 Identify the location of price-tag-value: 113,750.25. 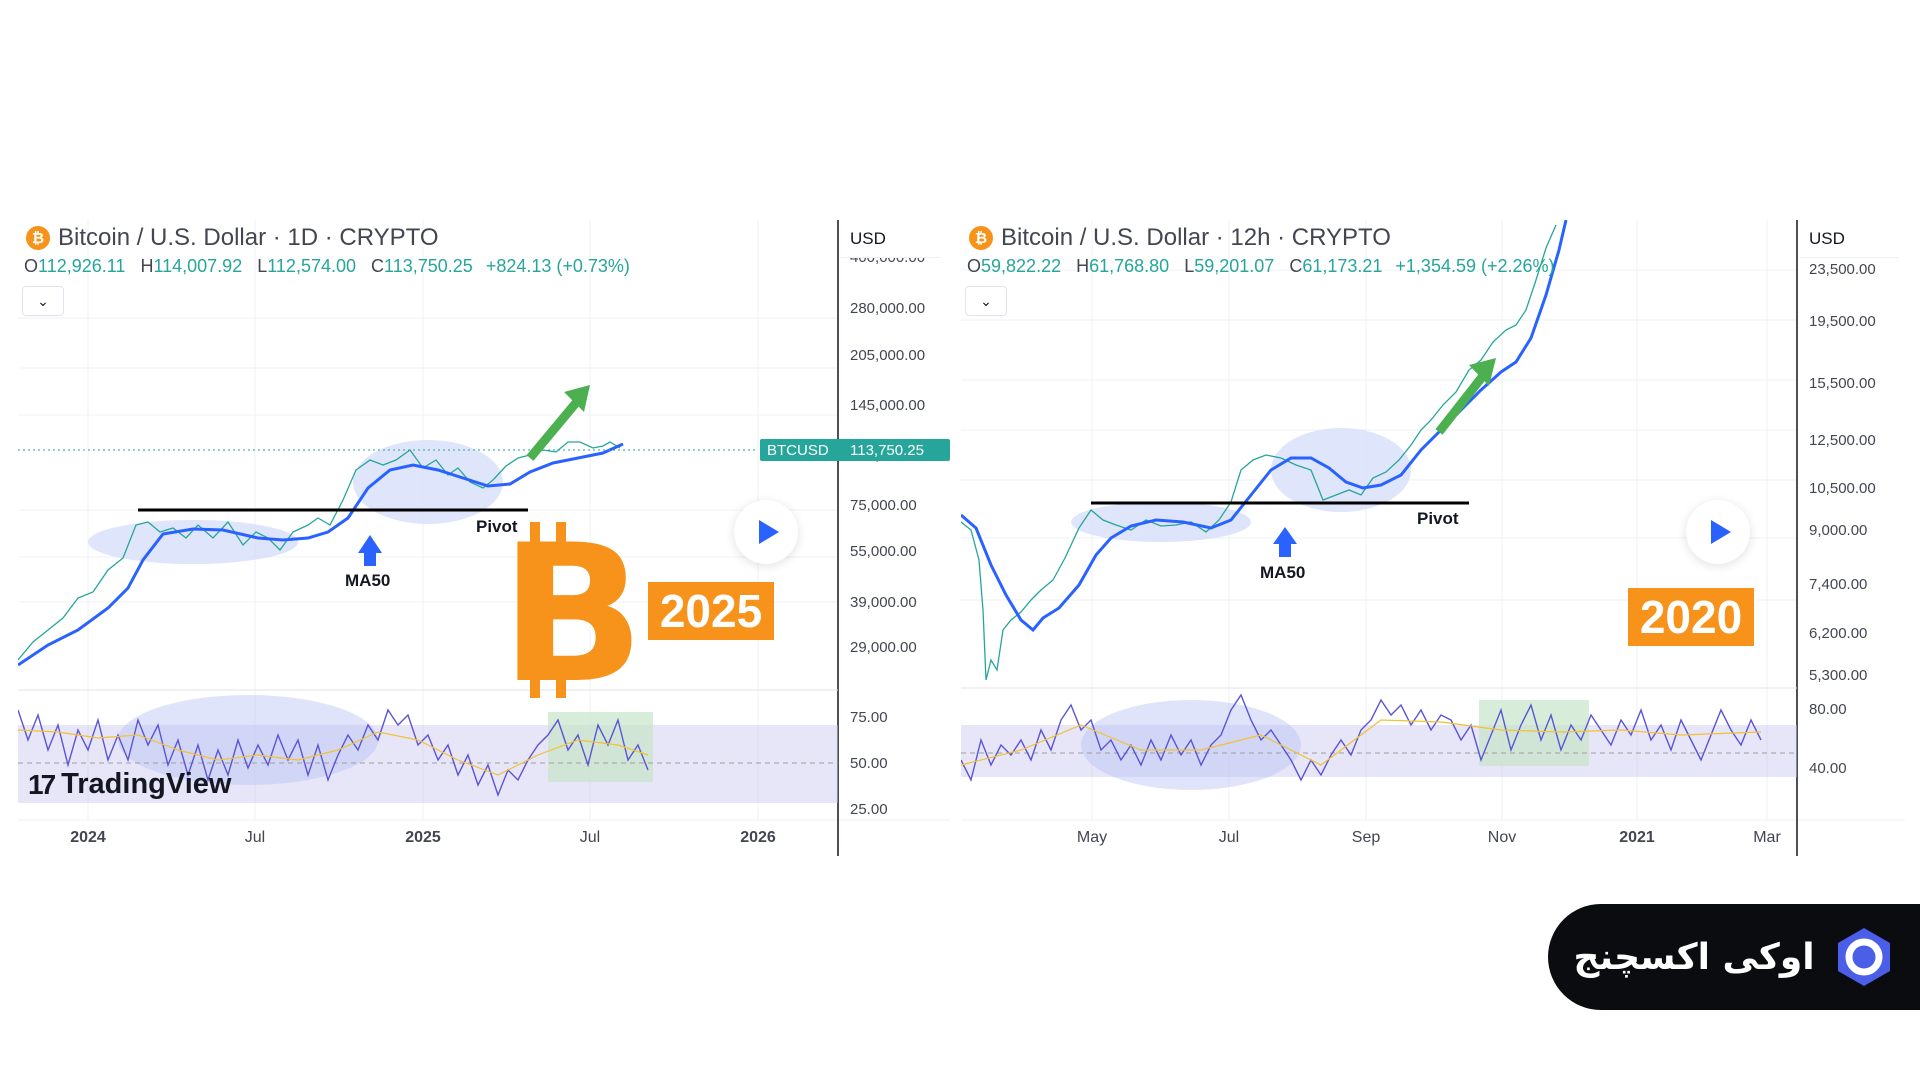
(887, 450).